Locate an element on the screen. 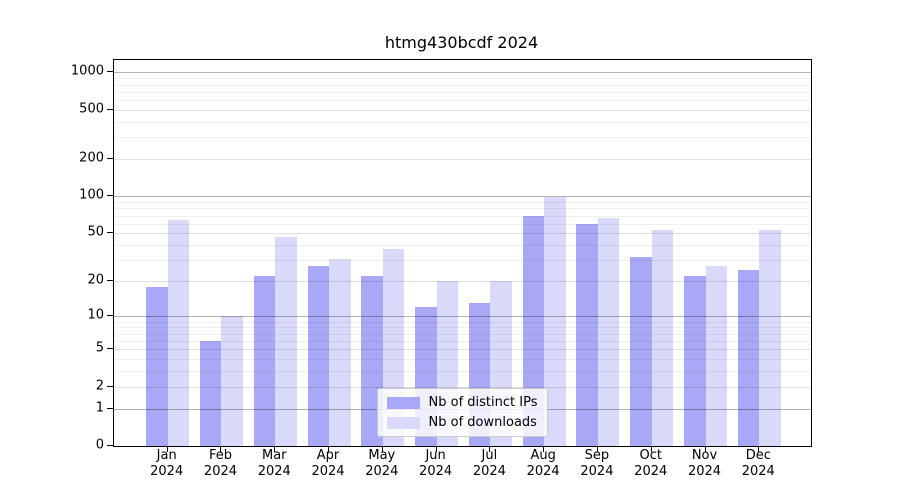  legend-swatch-distinct-ips is located at coordinates (403, 402).